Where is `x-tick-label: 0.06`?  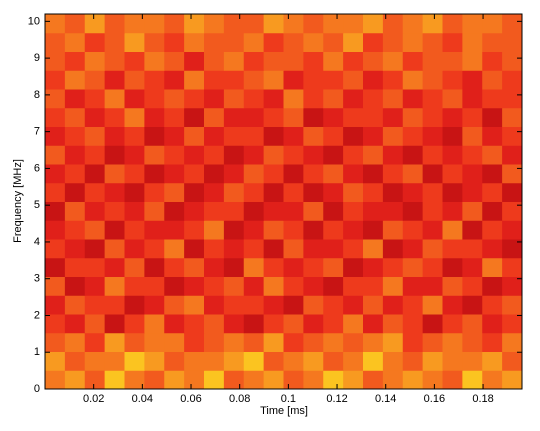
x-tick-label: 0.06 is located at coordinates (190, 399).